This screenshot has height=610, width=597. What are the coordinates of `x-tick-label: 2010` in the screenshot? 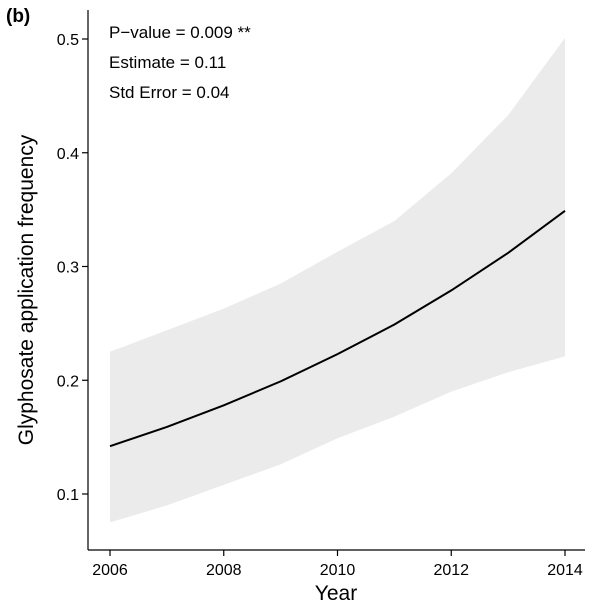 It's located at (338, 570).